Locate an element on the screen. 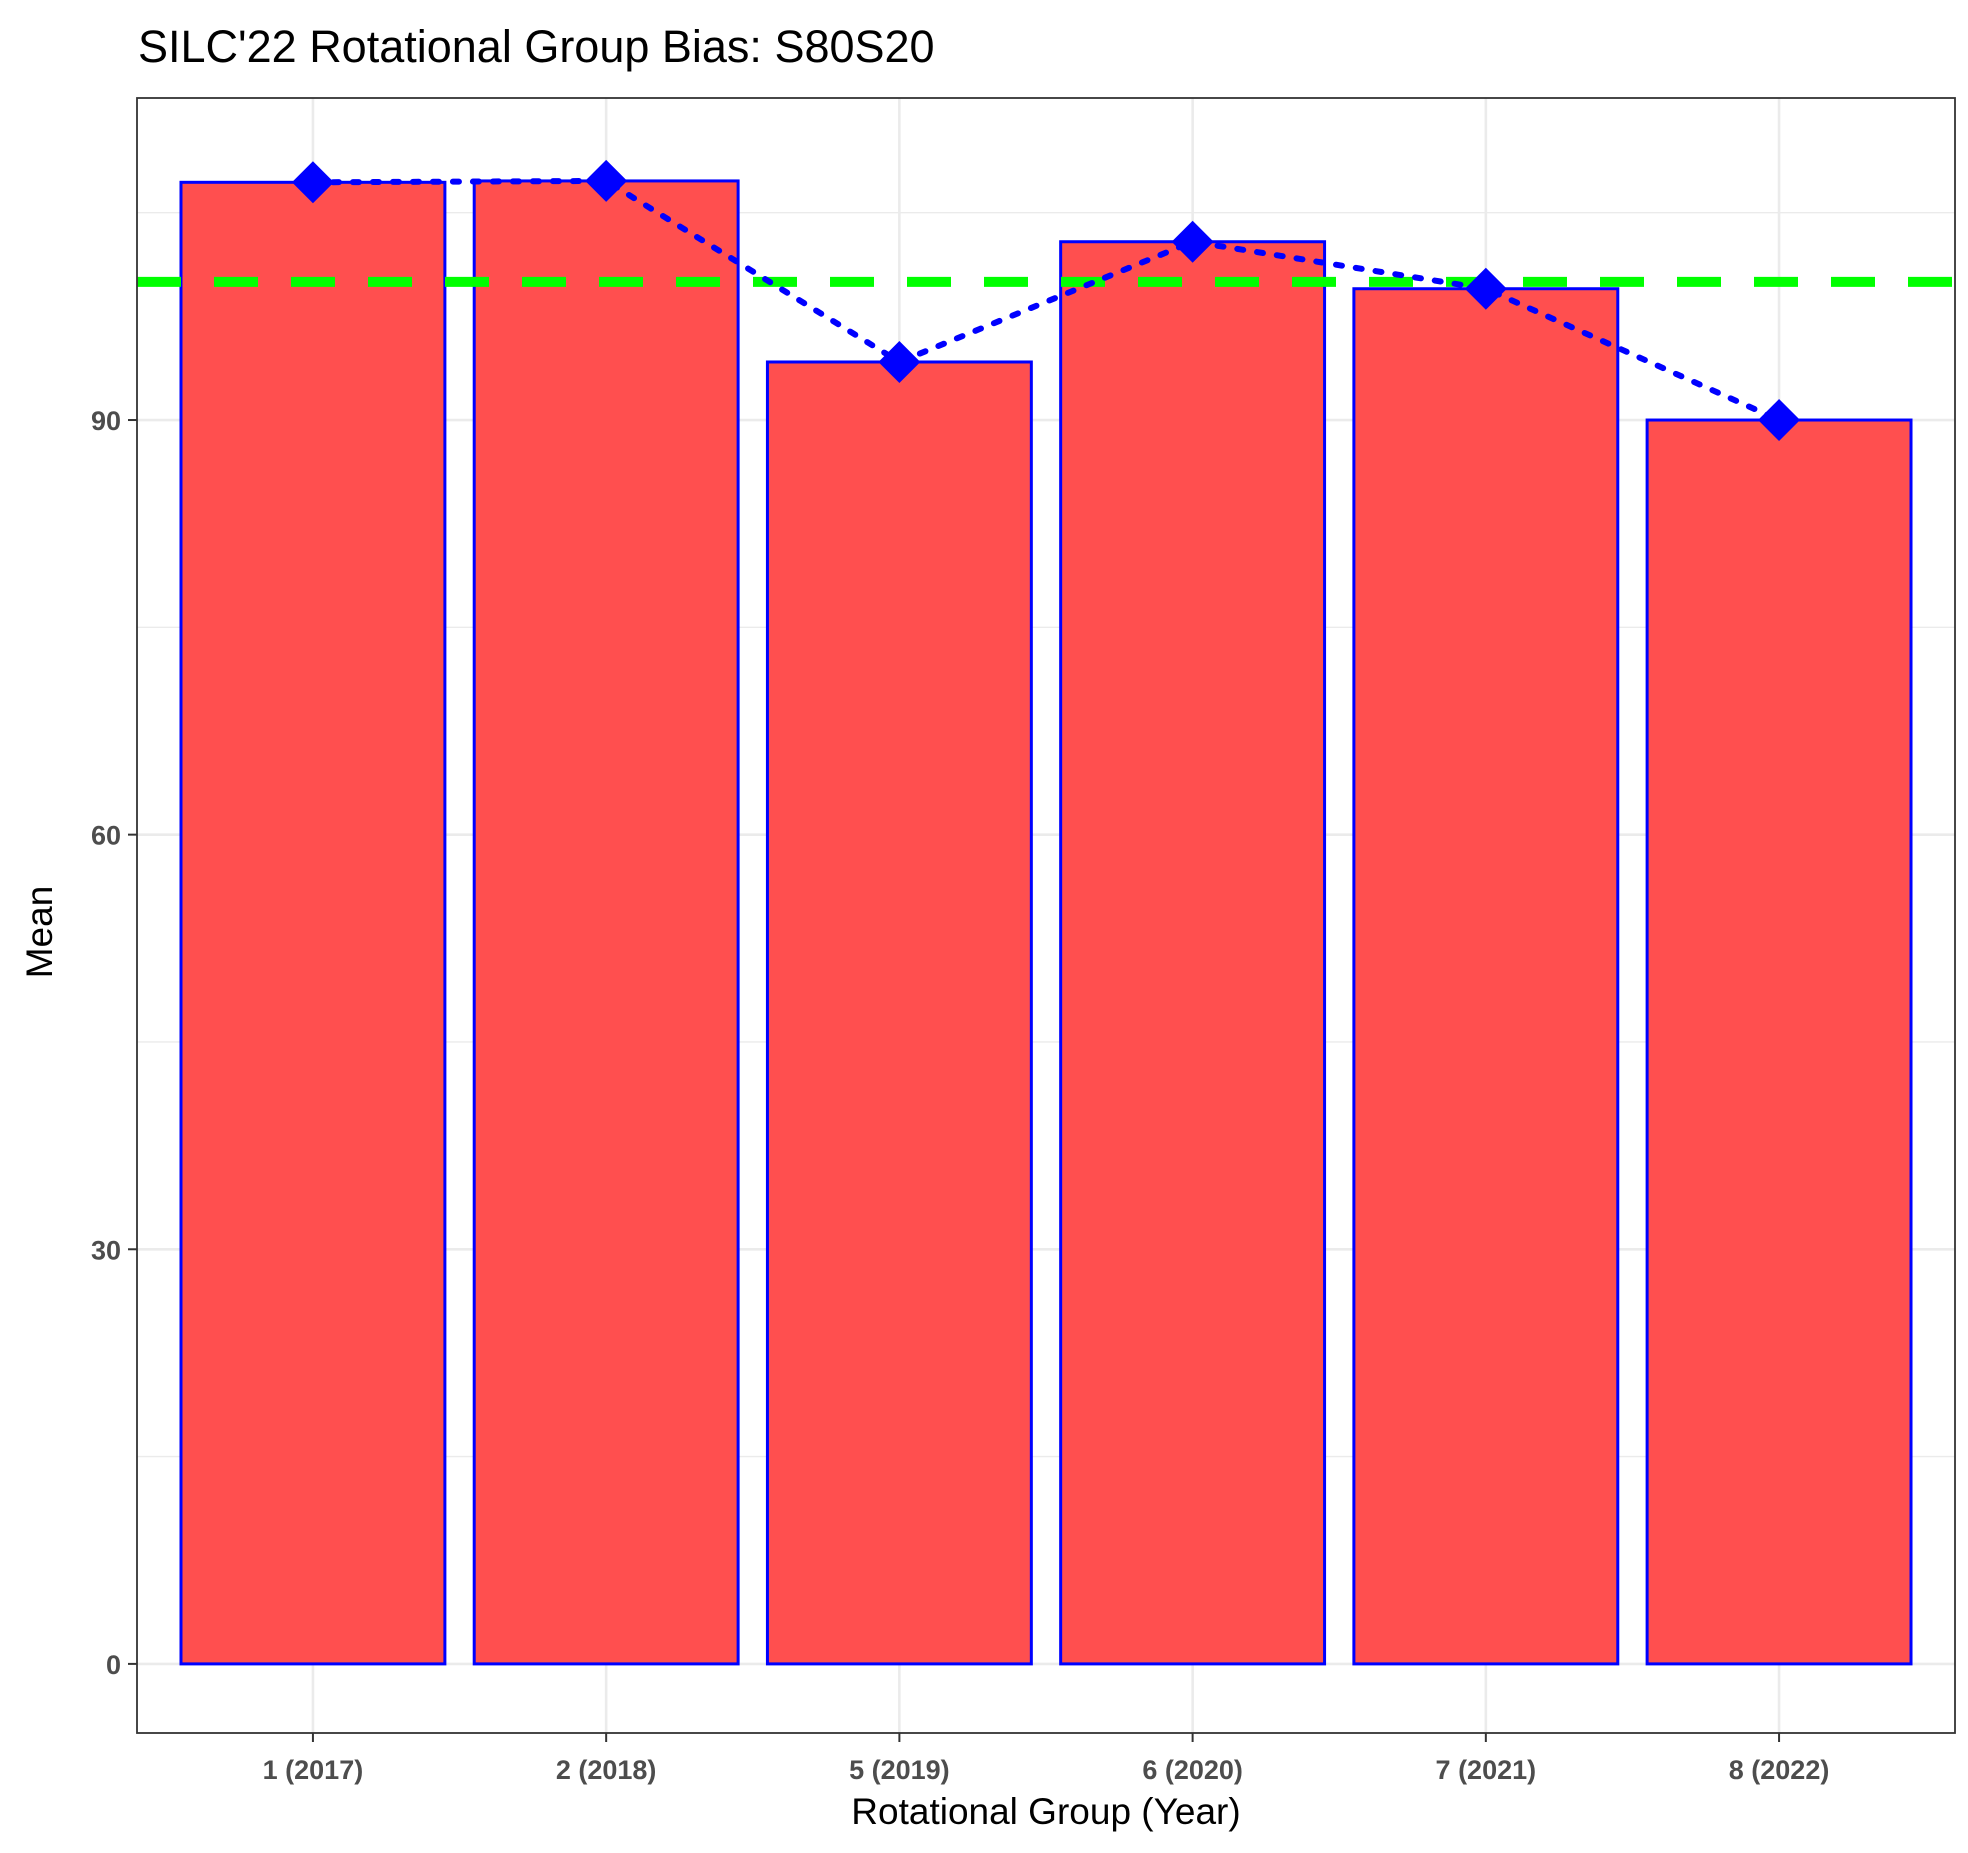 Image resolution: width=1968 pixels, height=1853 pixels. marker-layer is located at coordinates (1046, 300).